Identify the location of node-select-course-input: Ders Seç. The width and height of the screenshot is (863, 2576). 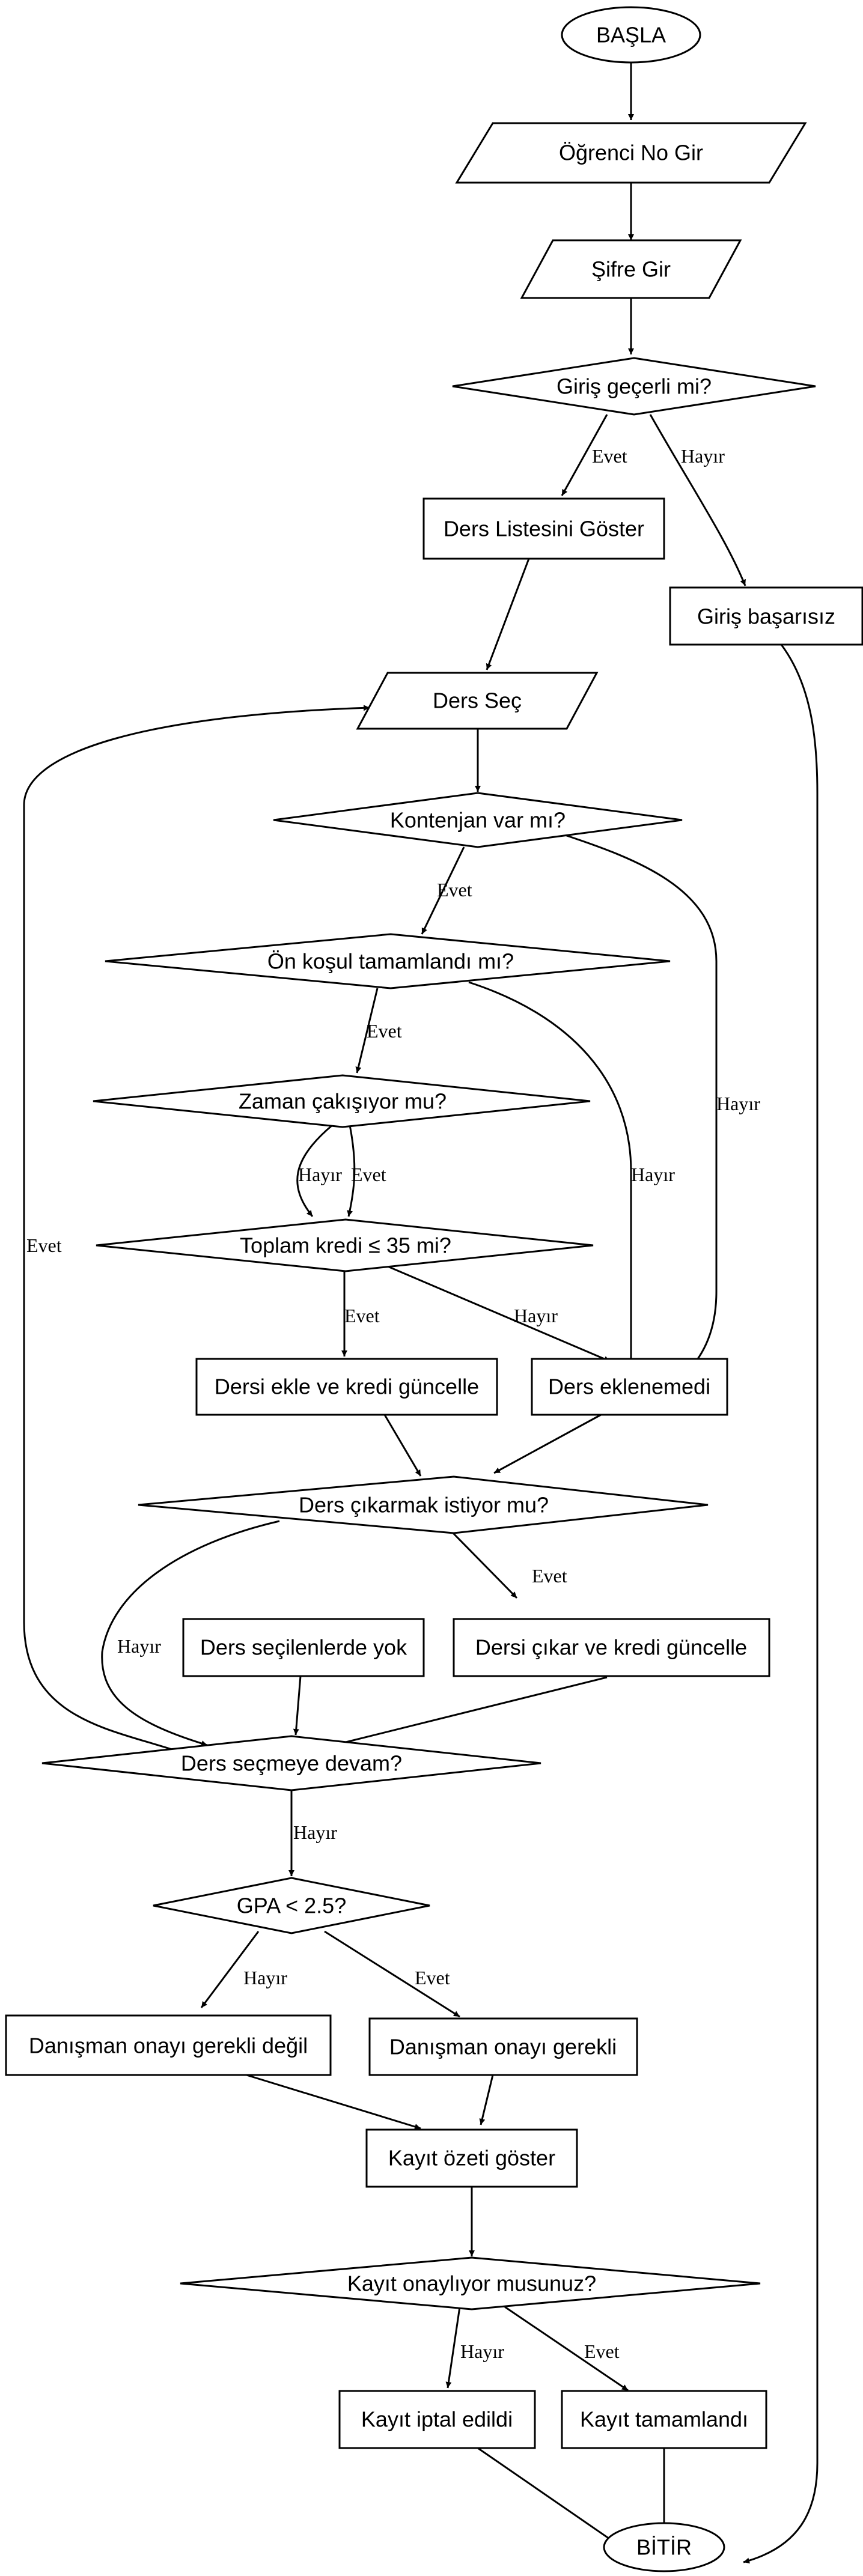
(477, 701).